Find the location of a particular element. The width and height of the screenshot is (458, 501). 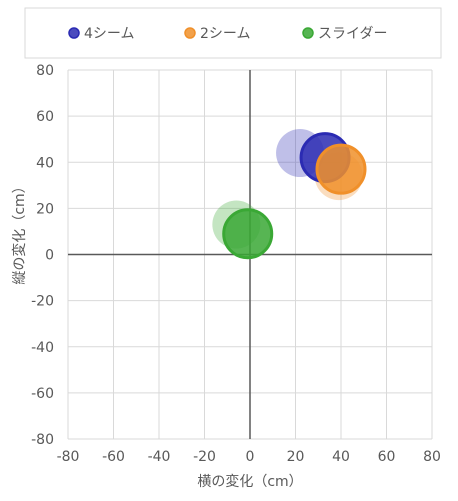

x-tick-label: -20 is located at coordinates (204, 457).